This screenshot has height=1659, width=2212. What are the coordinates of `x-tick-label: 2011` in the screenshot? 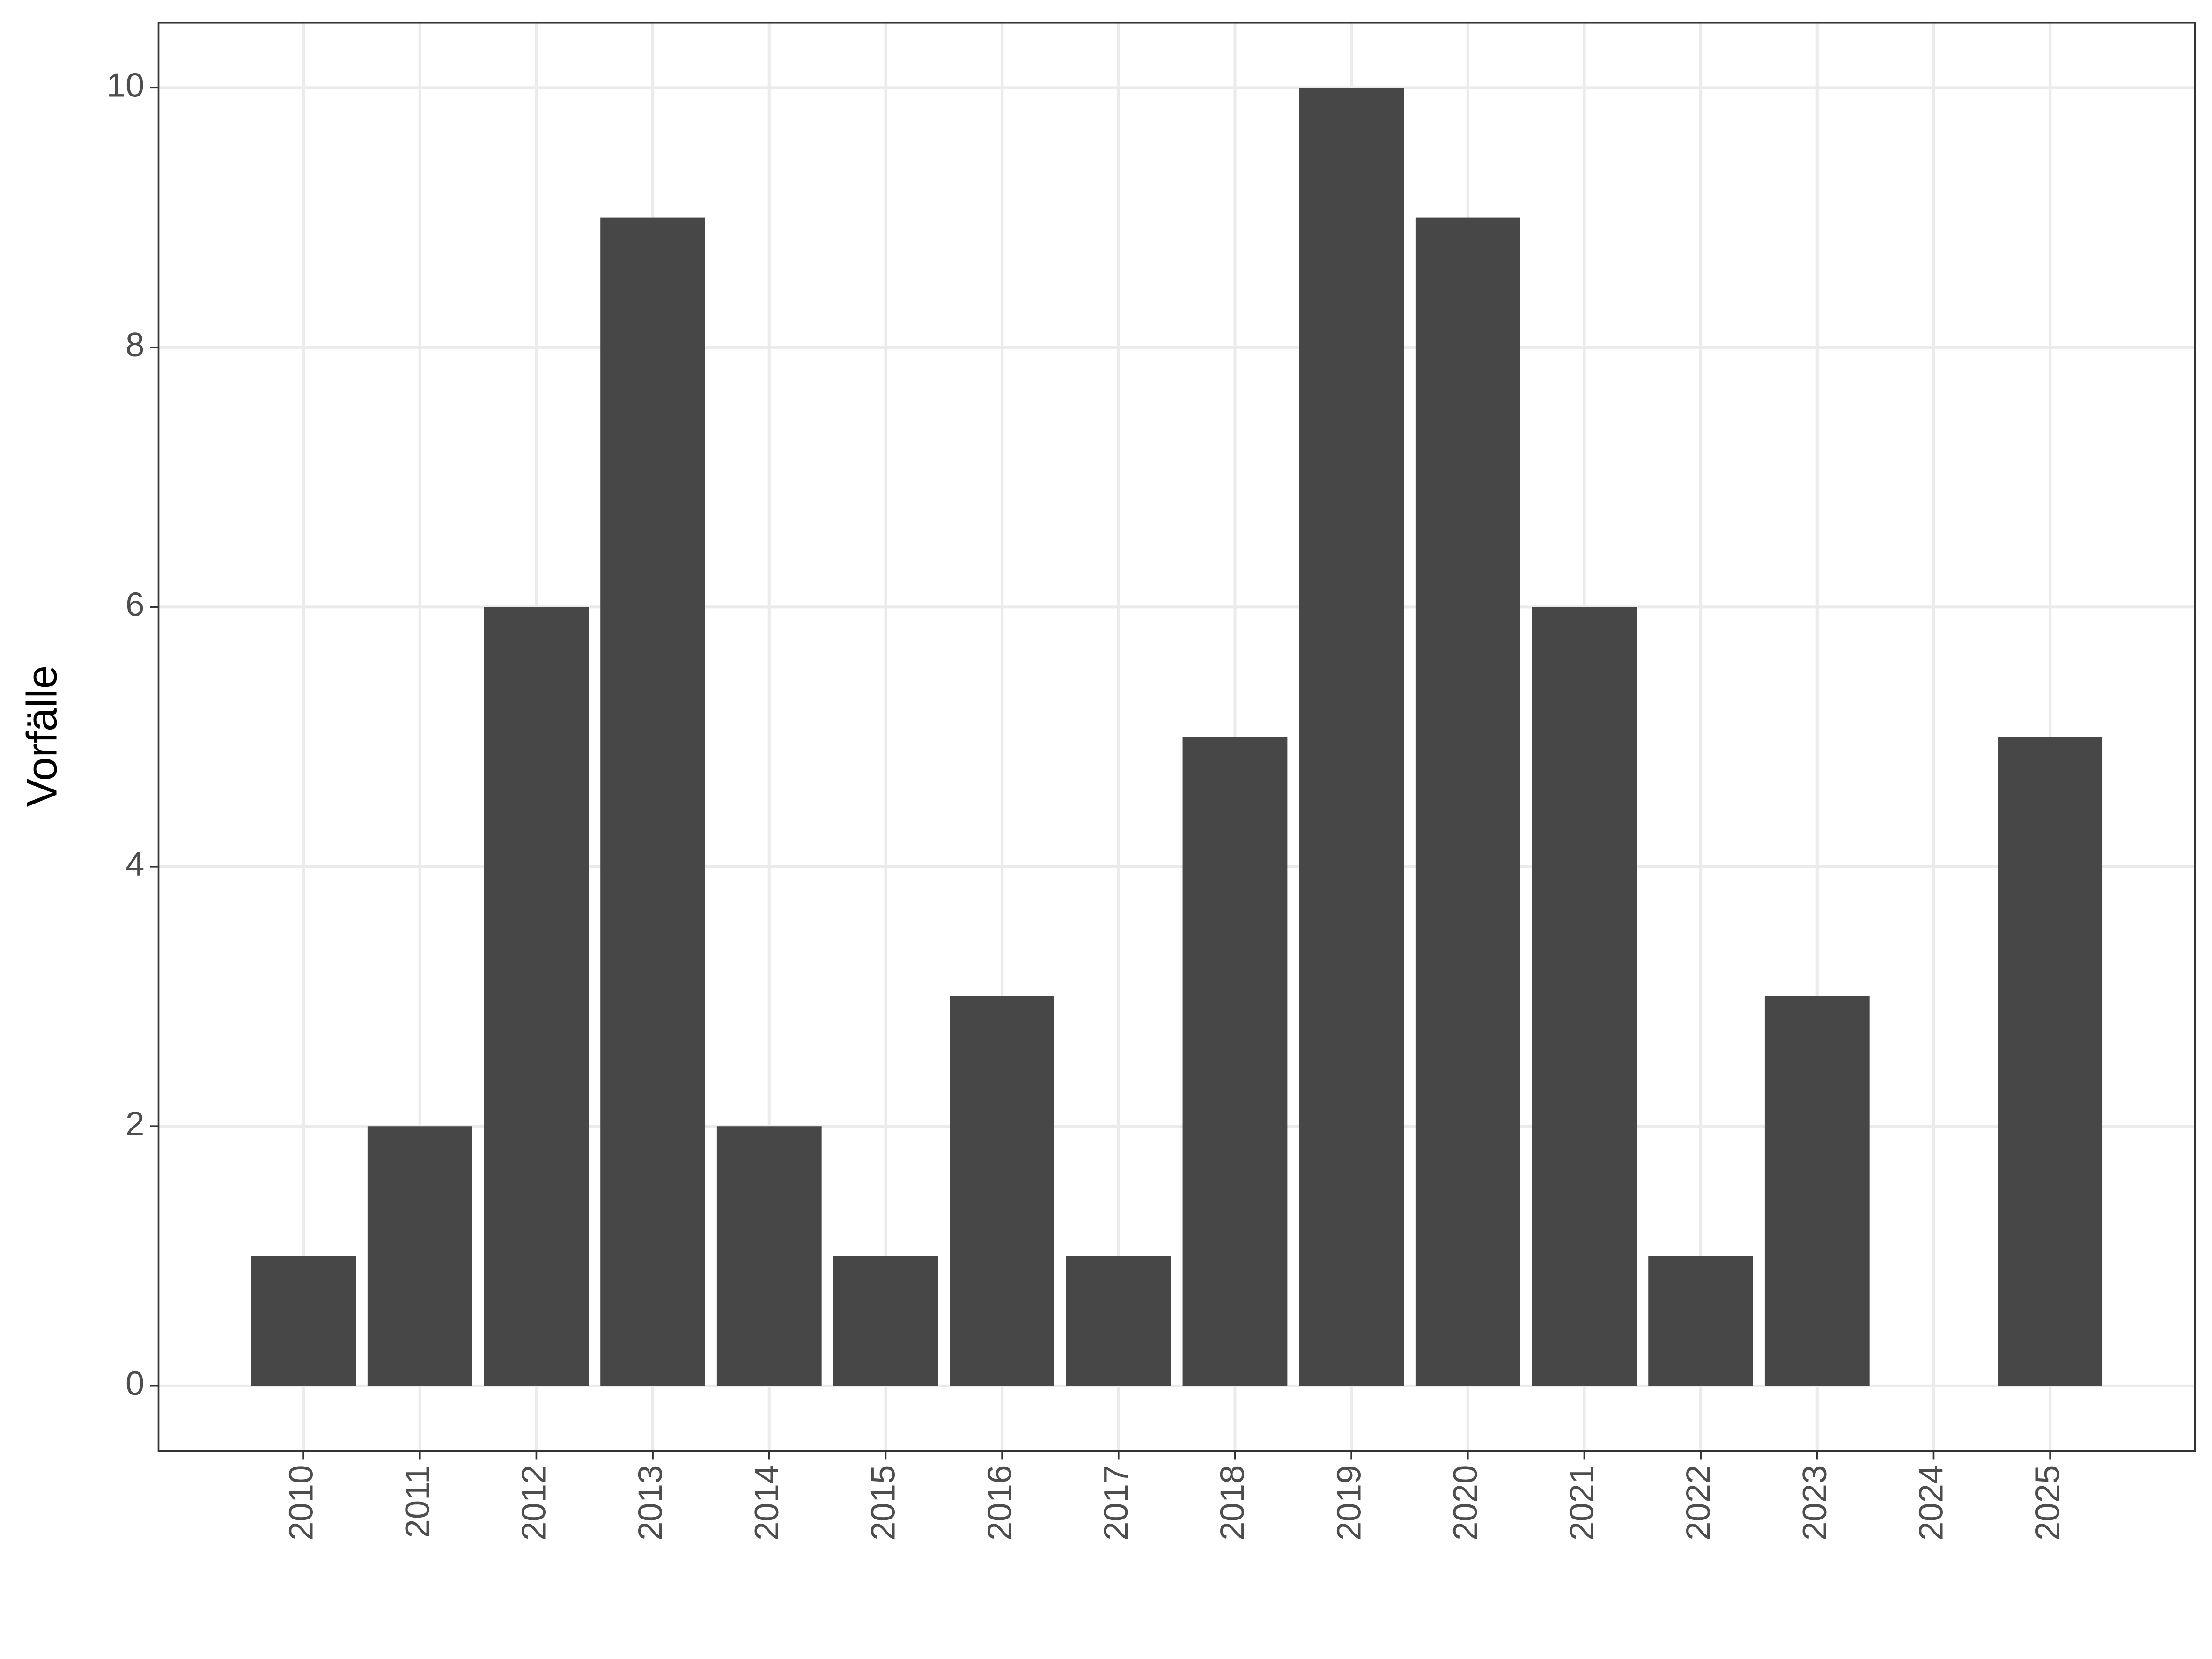 It's located at (417, 1501).